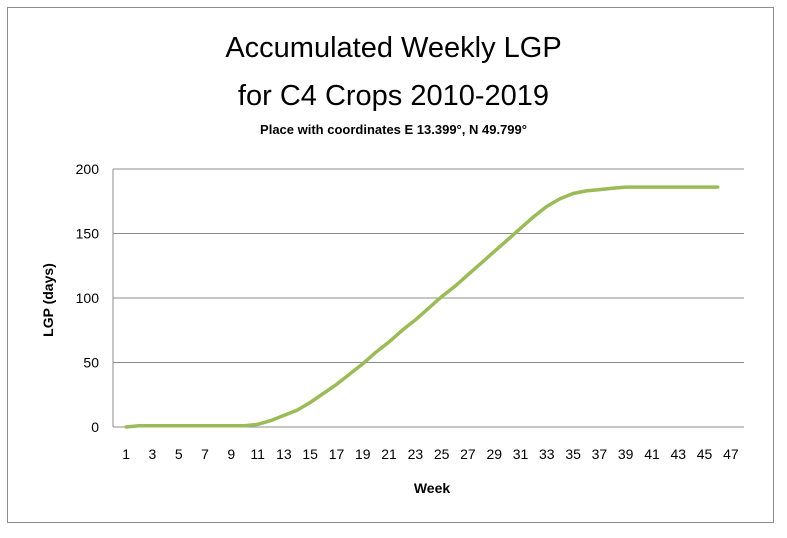 The image size is (787, 538). Describe the element at coordinates (88, 234) in the screenshot. I see `y-tick-label: 150` at that location.